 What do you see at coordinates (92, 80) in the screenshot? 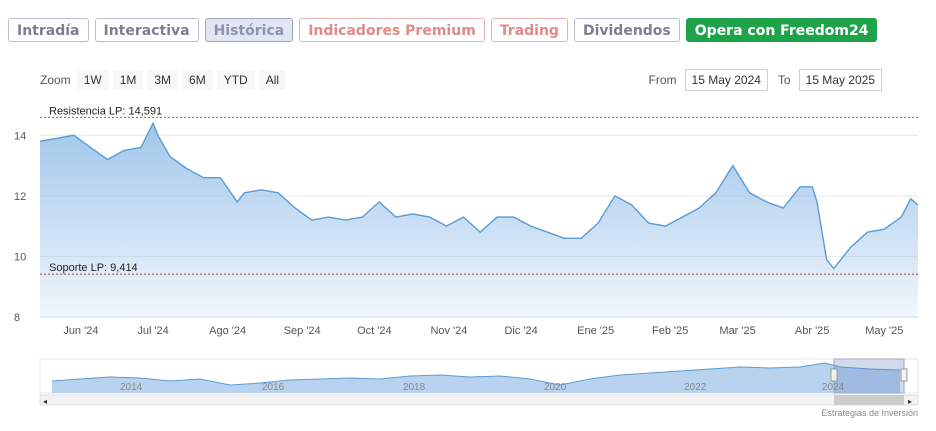
I see `zoom-1w-button: 1W` at bounding box center [92, 80].